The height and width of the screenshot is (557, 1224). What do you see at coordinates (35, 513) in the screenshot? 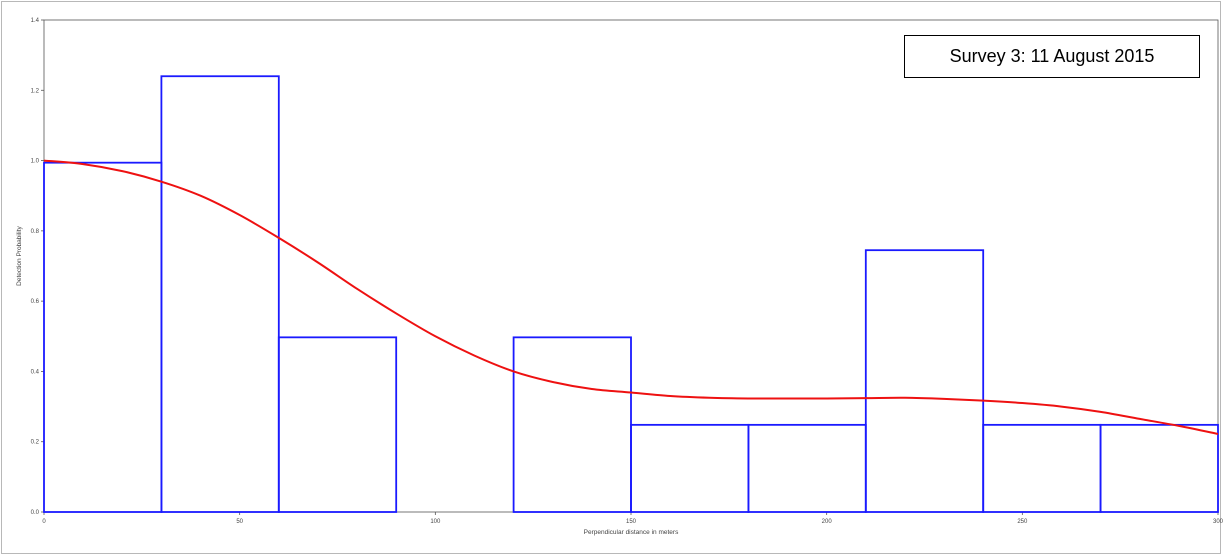
I see `y-tick-label: 0.0` at bounding box center [35, 513].